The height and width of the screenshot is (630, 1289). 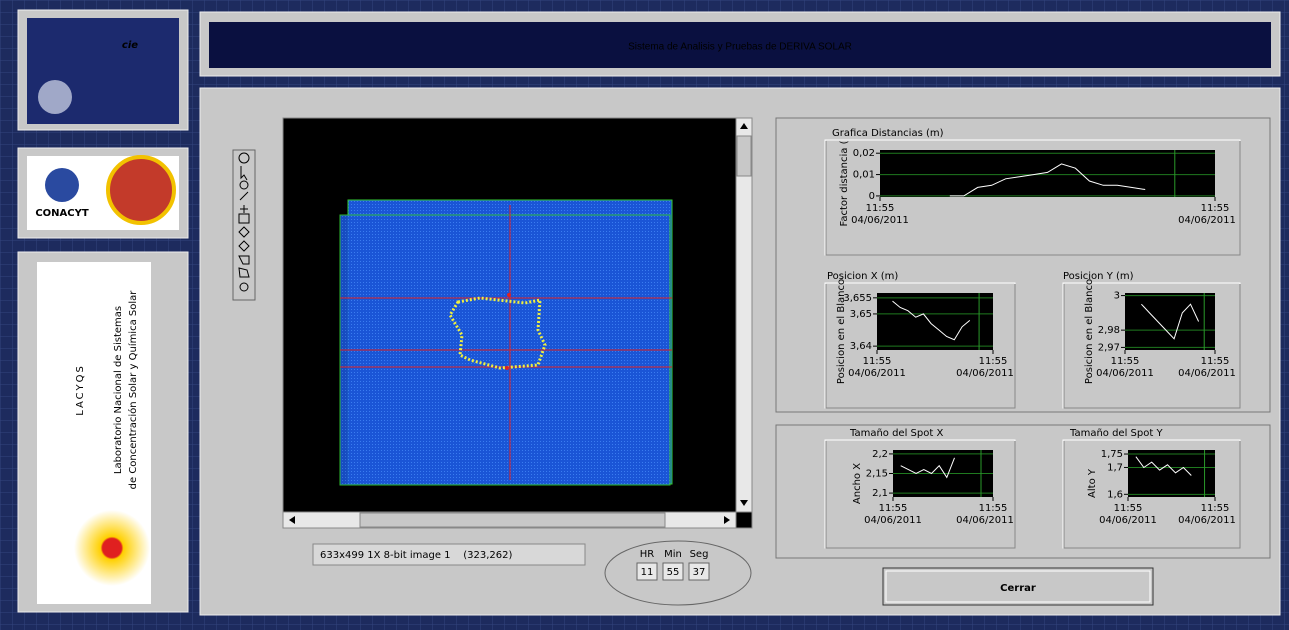 What do you see at coordinates (62, 213) in the screenshot?
I see `conacyt-text: CONACYT` at bounding box center [62, 213].